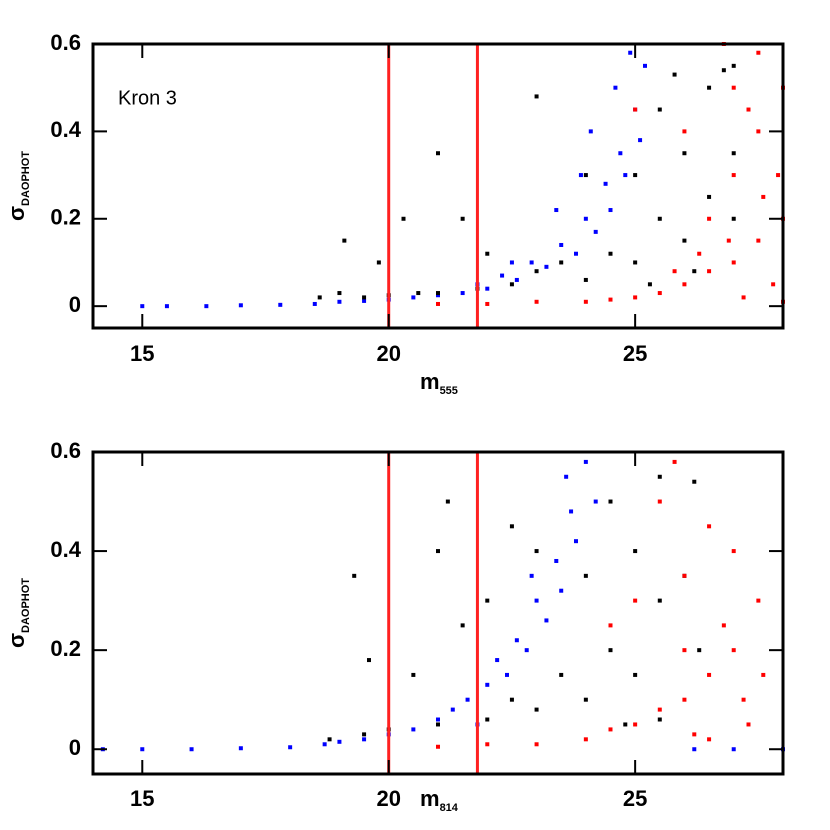 The image size is (830, 830). What do you see at coordinates (388, 353) in the screenshot?
I see `x-tick-label: 20` at bounding box center [388, 353].